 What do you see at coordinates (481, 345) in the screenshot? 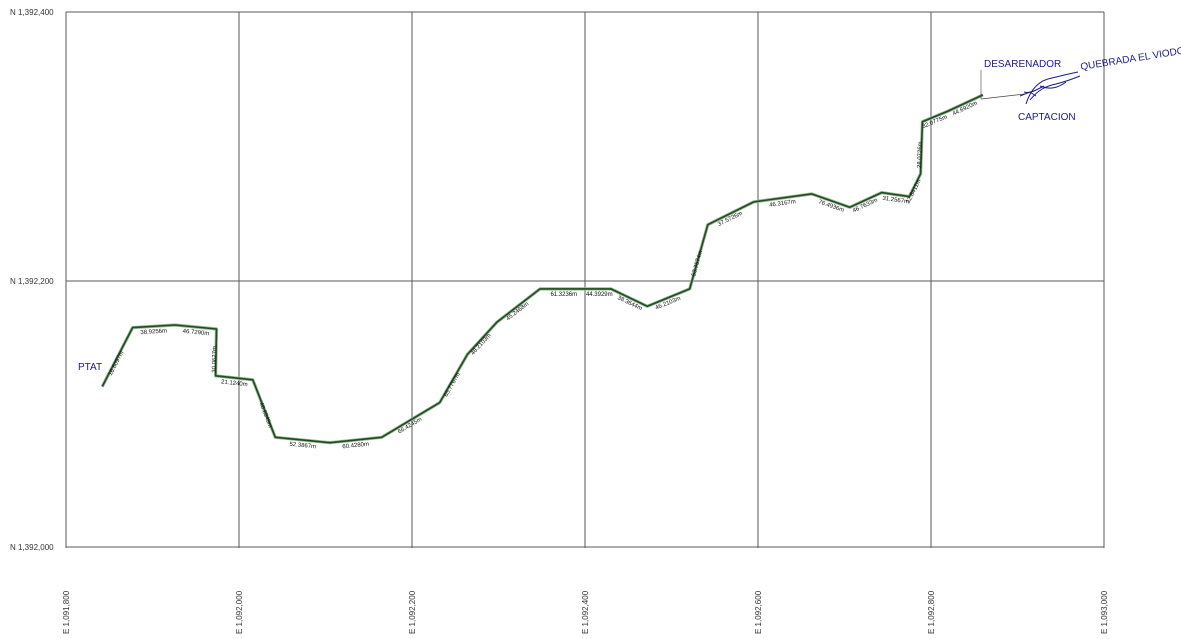
I see `segment-length-label: 48.2103m` at bounding box center [481, 345].